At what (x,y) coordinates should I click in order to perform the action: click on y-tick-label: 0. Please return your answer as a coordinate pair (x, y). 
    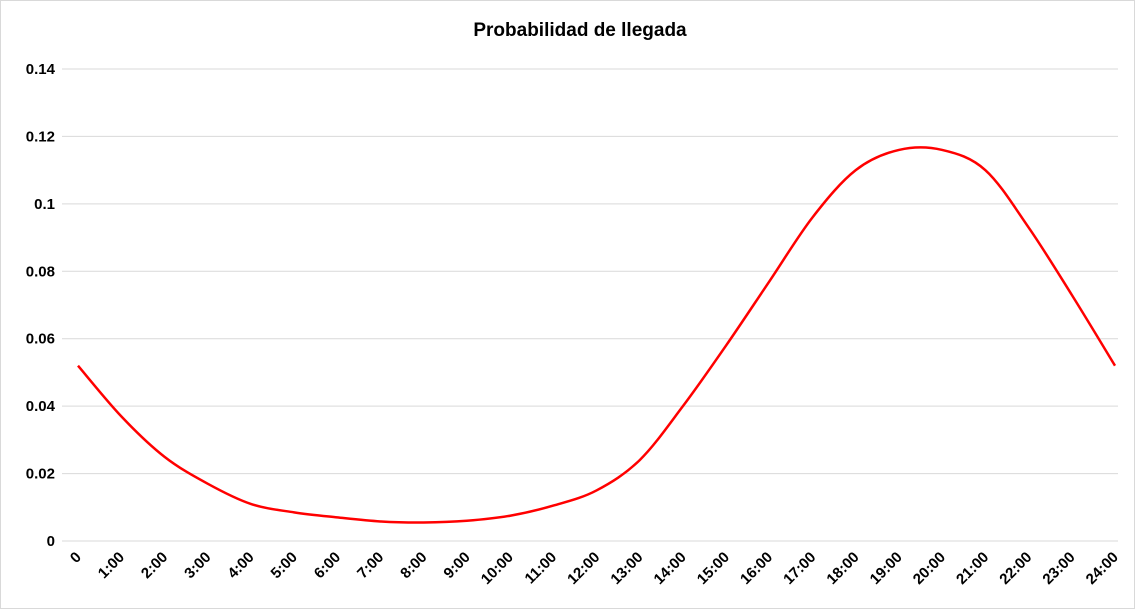
    Looking at the image, I should click on (51, 541).